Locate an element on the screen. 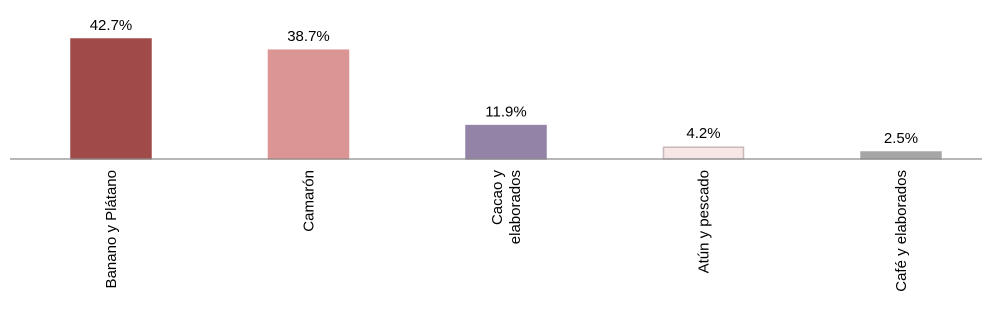 The height and width of the screenshot is (328, 984). x-tick-label-4: Atún y pescado is located at coordinates (704, 221).